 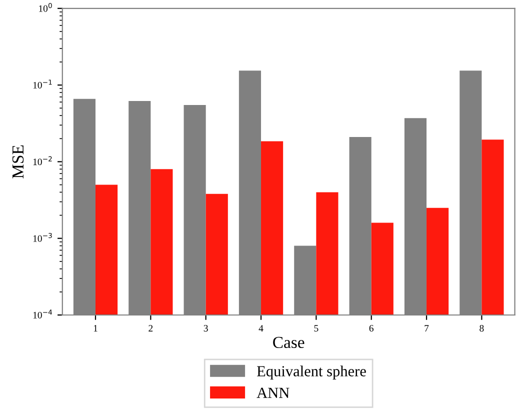 I want to click on y-tick-label: 10$^{0}$, so click(x=45, y=7).